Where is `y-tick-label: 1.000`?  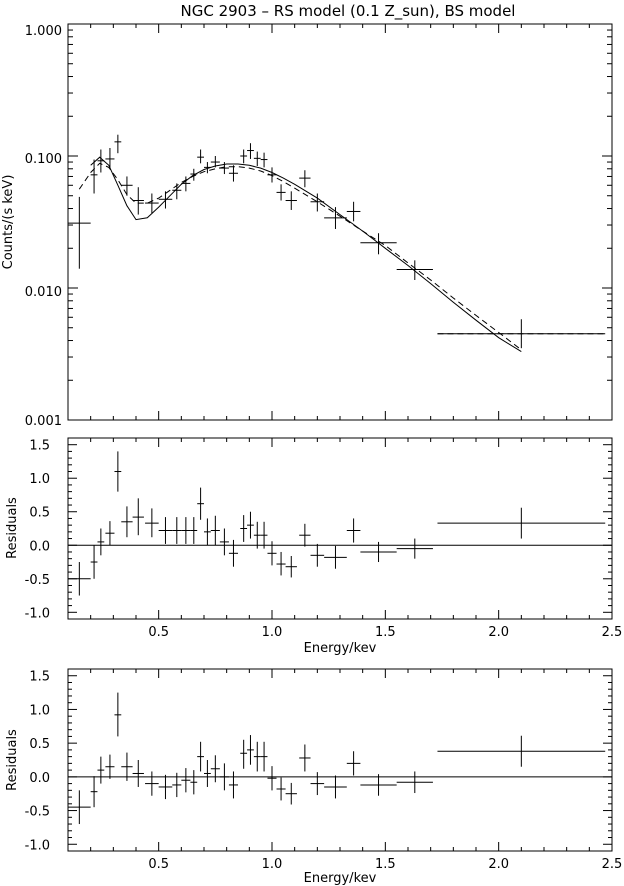
y-tick-label: 1.000 is located at coordinates (43, 31).